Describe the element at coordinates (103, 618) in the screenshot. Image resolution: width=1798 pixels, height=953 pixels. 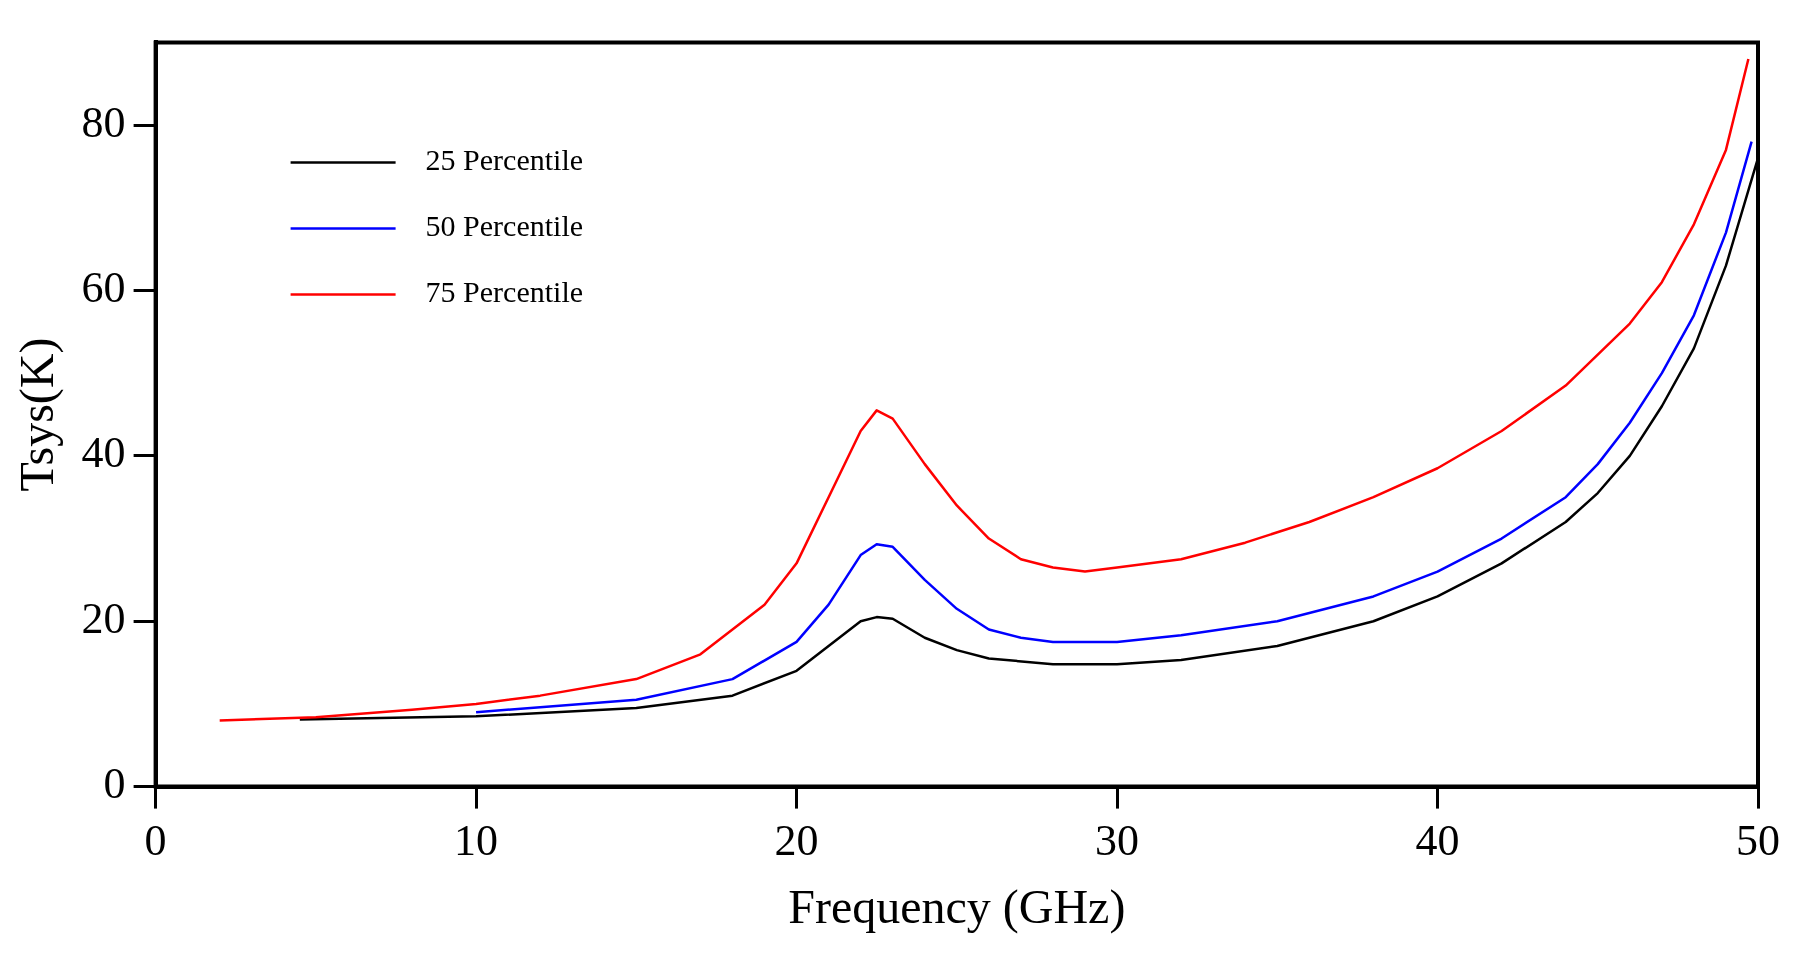
I see `y-tick-label: 20` at that location.